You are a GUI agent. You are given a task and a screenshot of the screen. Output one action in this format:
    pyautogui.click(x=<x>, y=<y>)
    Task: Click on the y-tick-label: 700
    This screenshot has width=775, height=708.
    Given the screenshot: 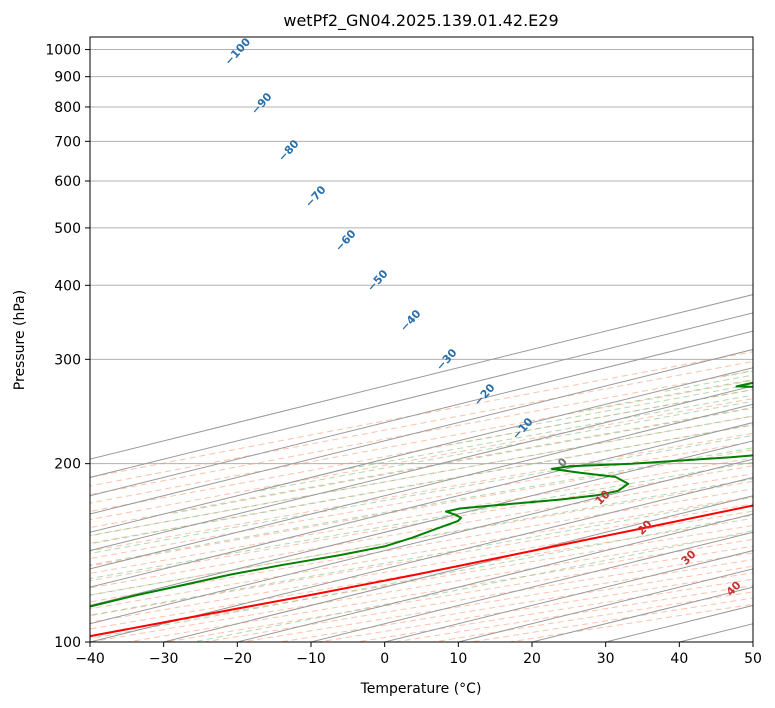 What is the action you would take?
    pyautogui.click(x=67, y=142)
    